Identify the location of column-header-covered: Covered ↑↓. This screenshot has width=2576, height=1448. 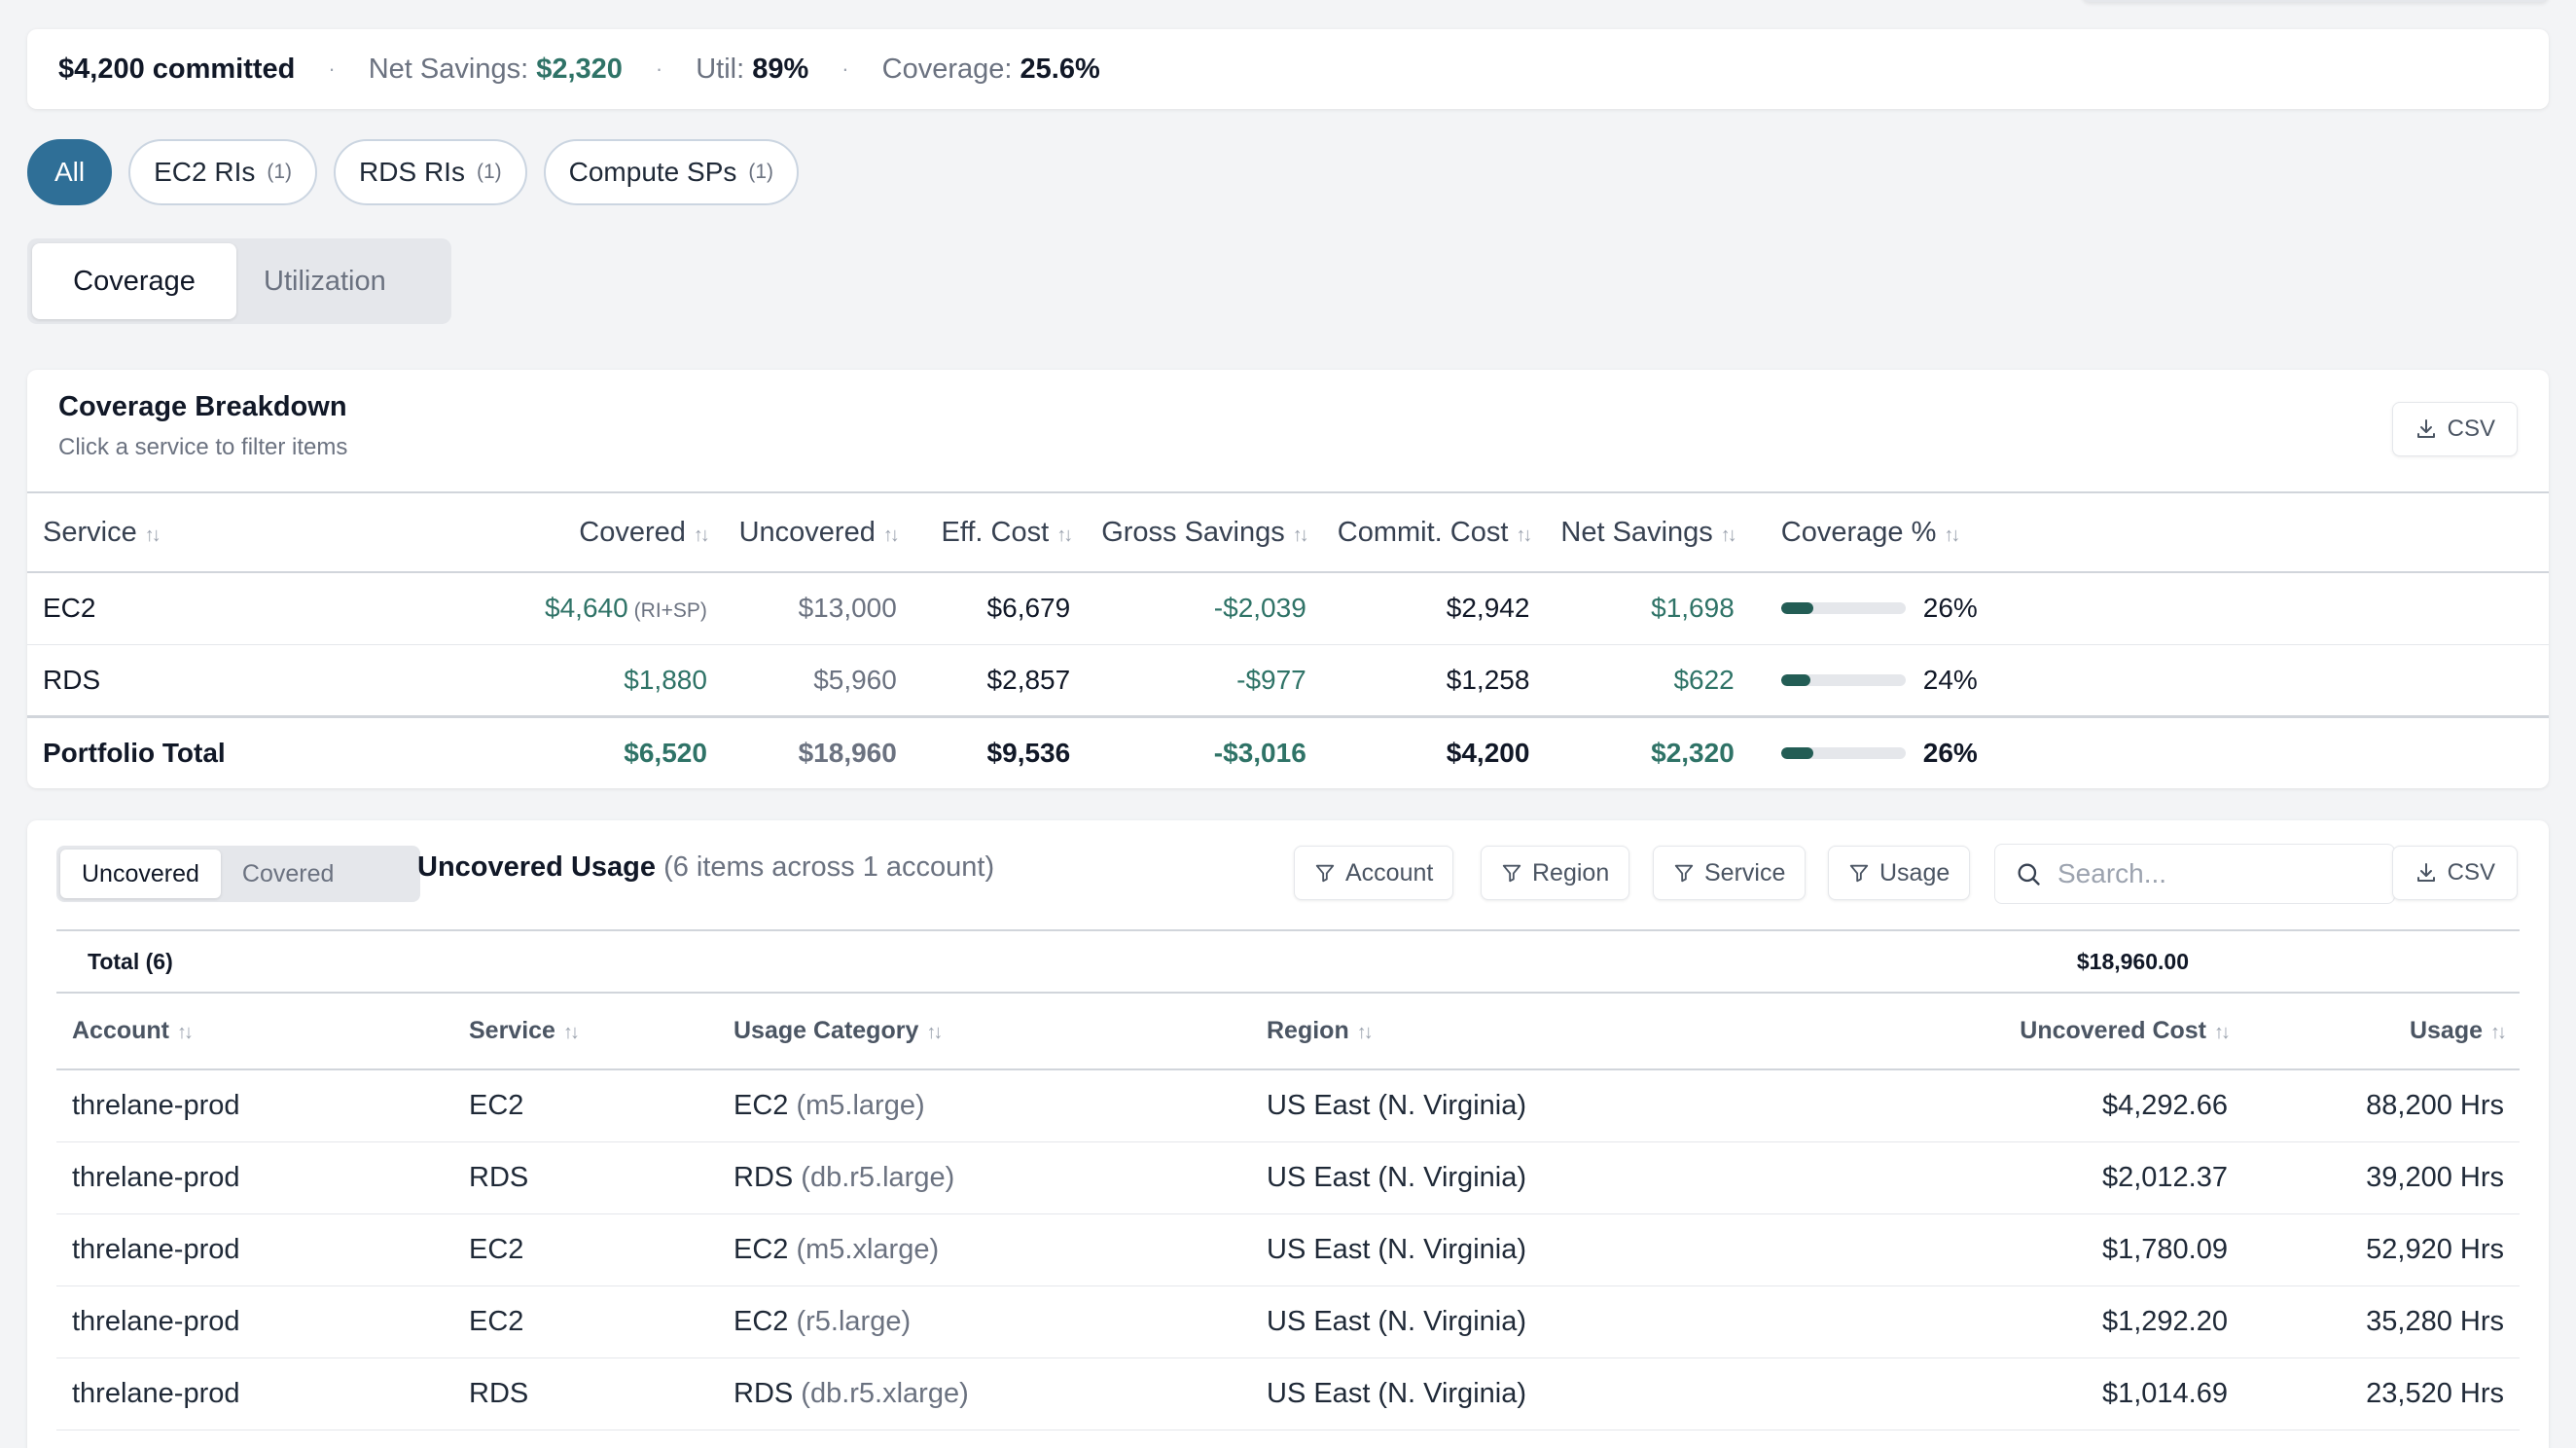
(519, 532).